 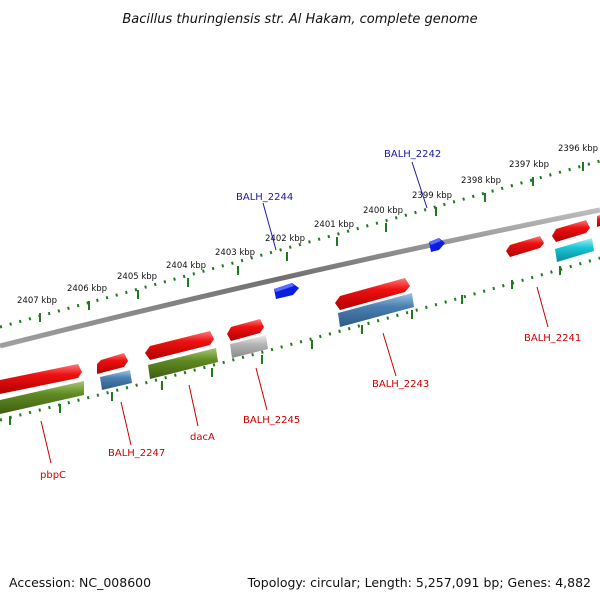 What do you see at coordinates (41, 379) in the screenshot?
I see `gene-pbpC-arrow` at bounding box center [41, 379].